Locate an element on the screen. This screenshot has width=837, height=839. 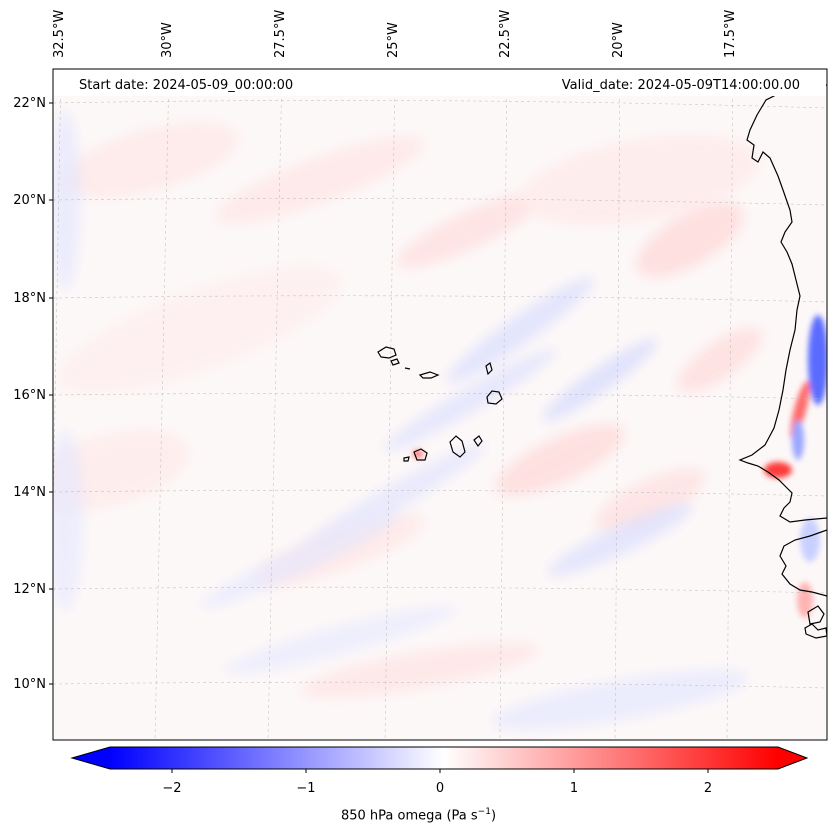
cape-verde-islands is located at coordinates (440, 404).